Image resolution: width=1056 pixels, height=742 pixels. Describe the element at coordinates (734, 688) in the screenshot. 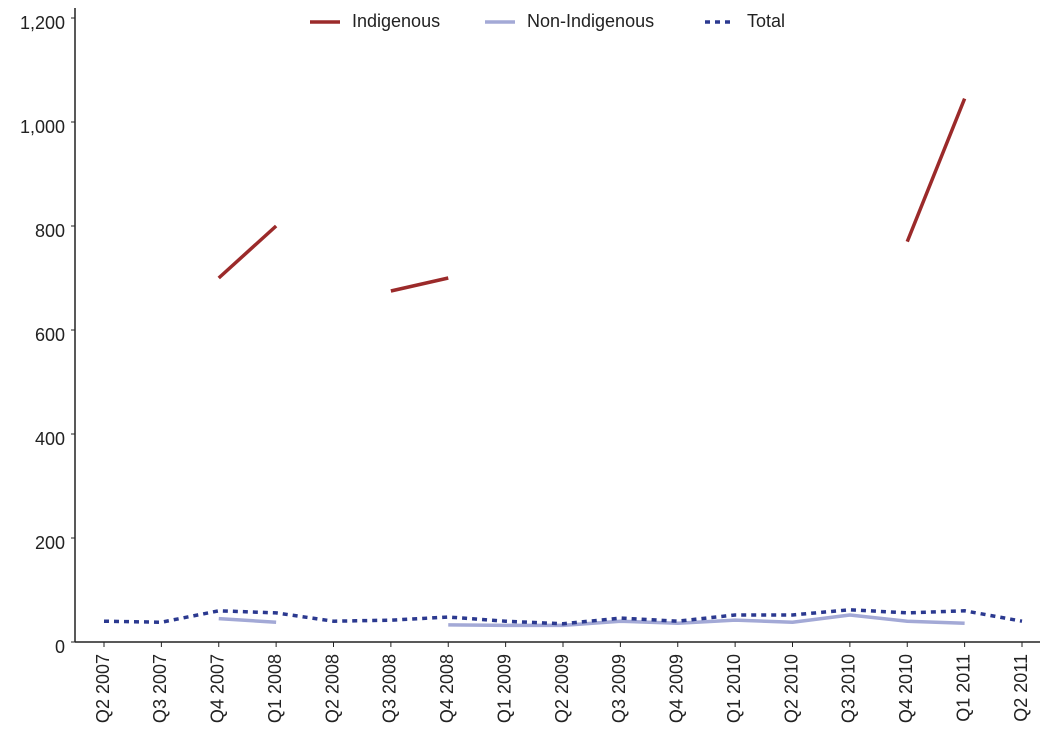

I see `x-tick-label: Q1 2010` at that location.